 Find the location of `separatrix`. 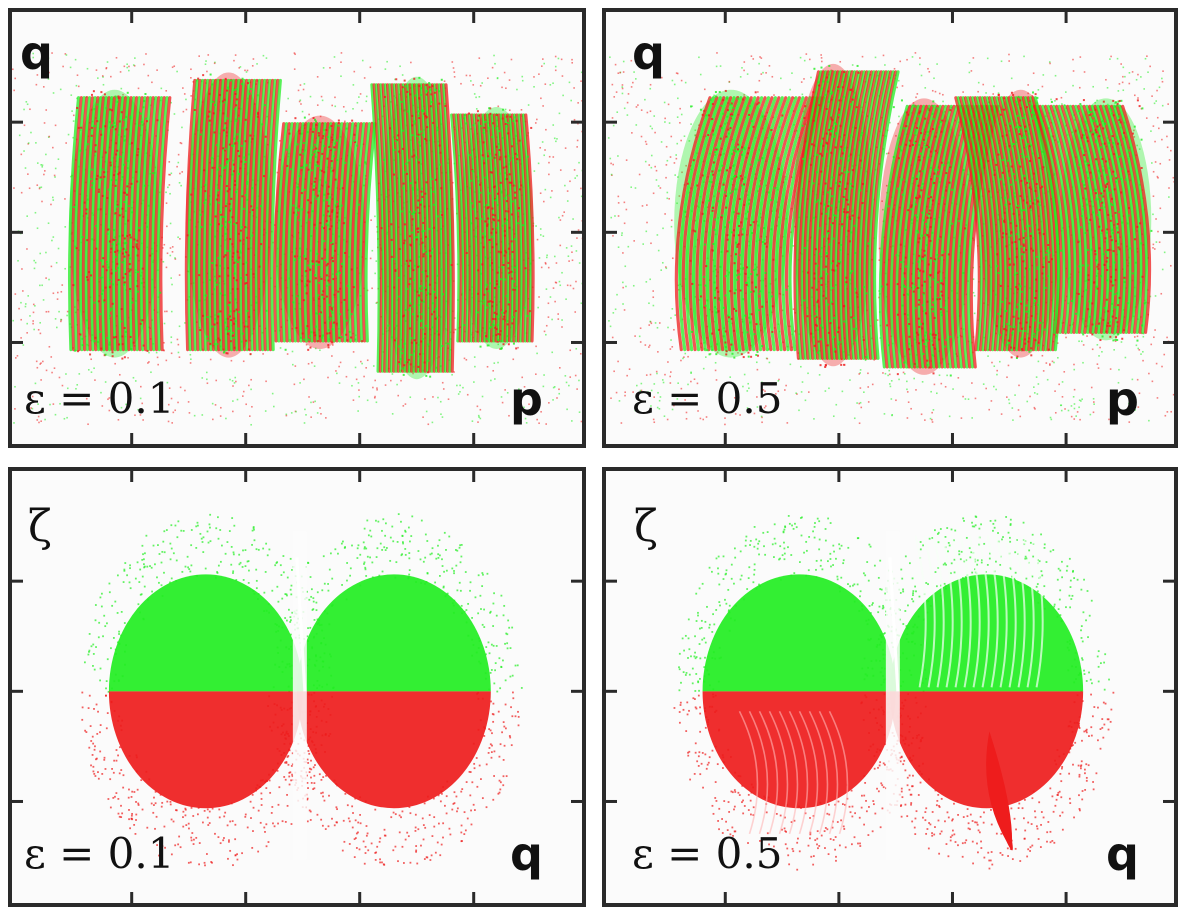

separatrix is located at coordinates (894, 624).